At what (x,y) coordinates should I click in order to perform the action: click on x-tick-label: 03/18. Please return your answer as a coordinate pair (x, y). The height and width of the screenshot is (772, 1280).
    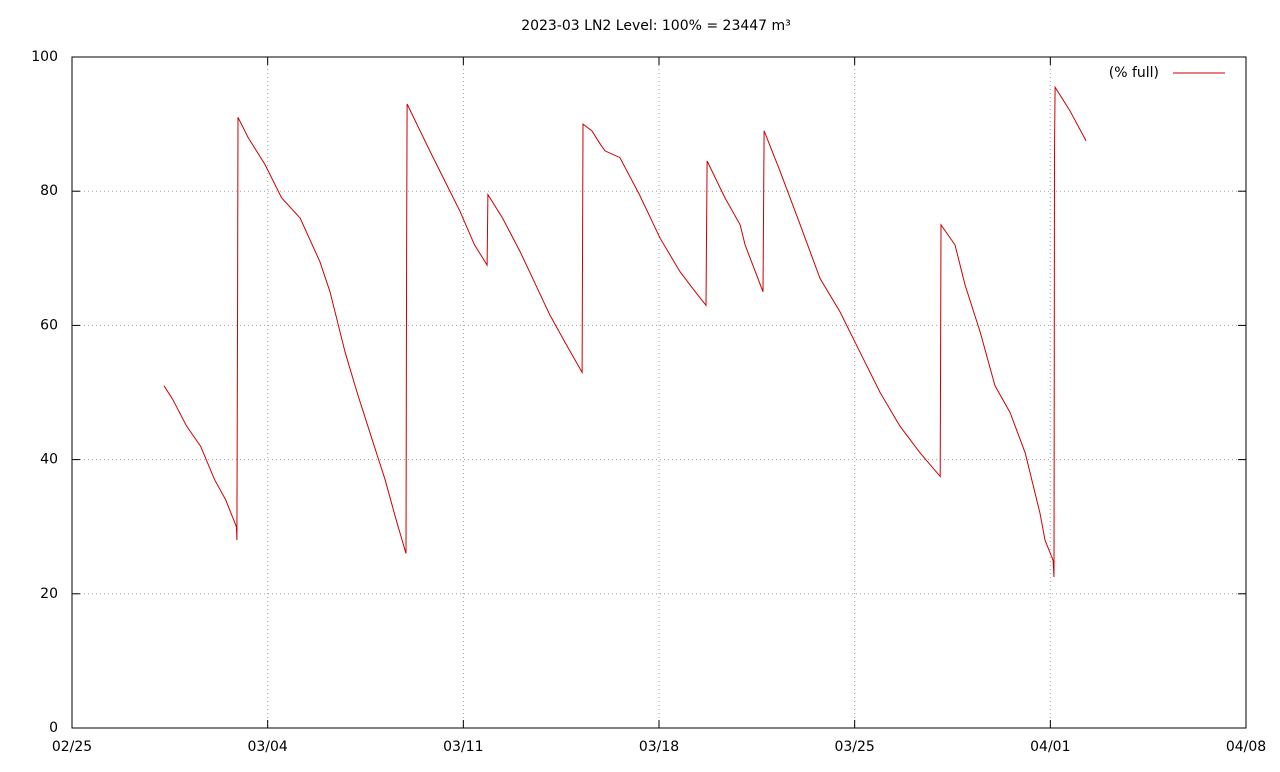
    Looking at the image, I should click on (659, 747).